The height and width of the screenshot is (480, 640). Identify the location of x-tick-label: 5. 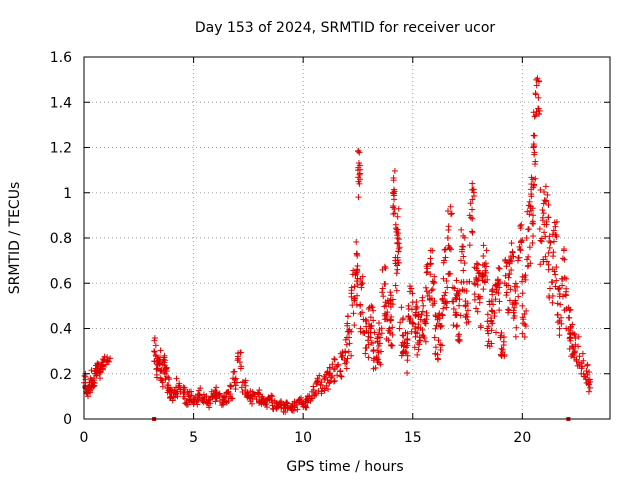
(193, 438).